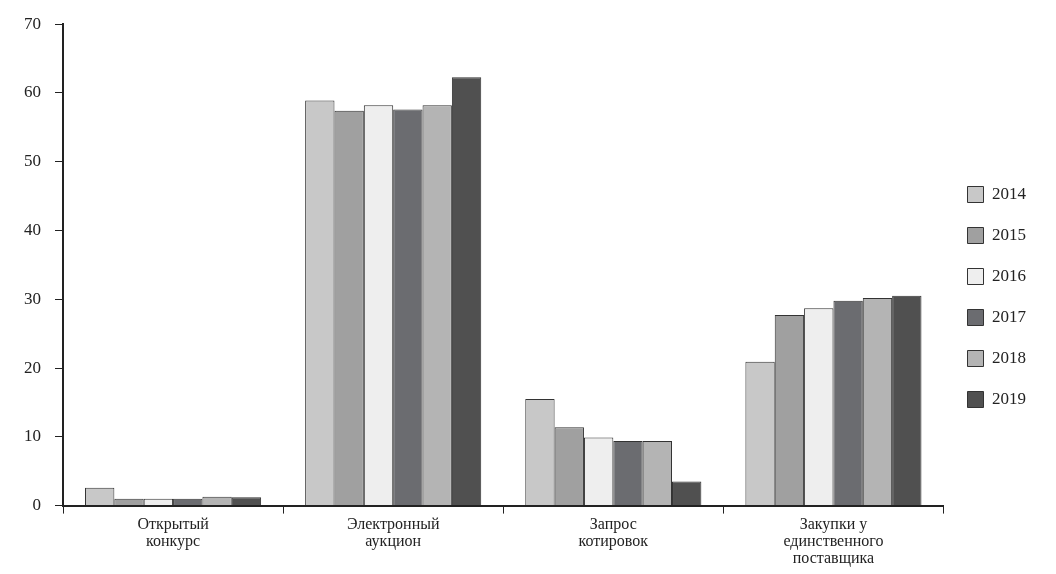 This screenshot has height=574, width=1056. Describe the element at coordinates (32, 367) in the screenshot. I see `y-tick-label: 20` at that location.